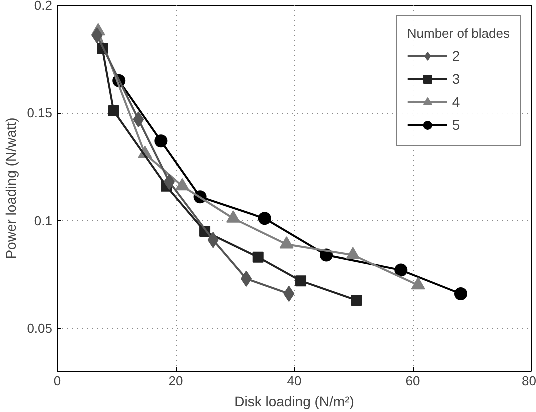 Image resolution: width=536 pixels, height=412 pixels. Describe the element at coordinates (457, 102) in the screenshot. I see `legend-label: 4` at that location.